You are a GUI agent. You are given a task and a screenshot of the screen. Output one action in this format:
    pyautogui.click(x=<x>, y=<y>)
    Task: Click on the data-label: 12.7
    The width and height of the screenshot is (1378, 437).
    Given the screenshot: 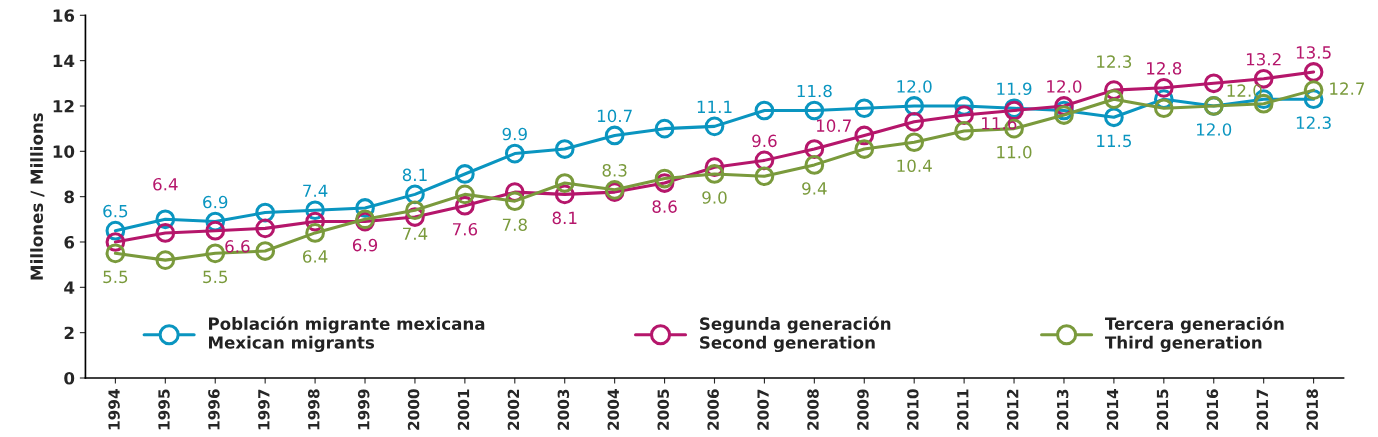 What is the action you would take?
    pyautogui.click(x=1347, y=88)
    